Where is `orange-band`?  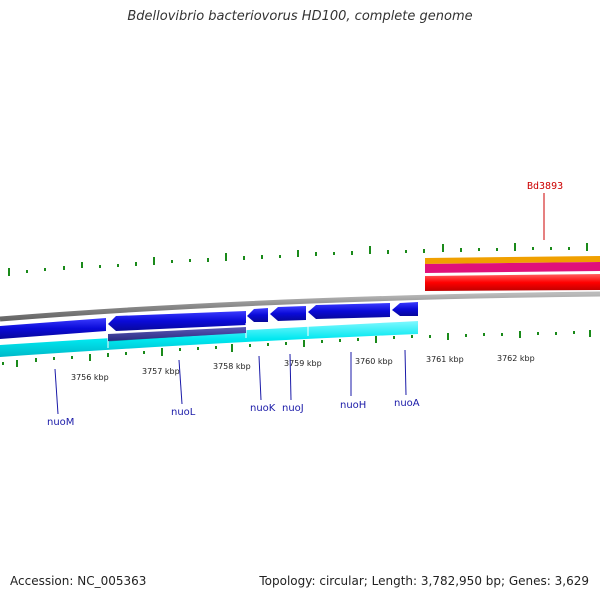 orange-band is located at coordinates (512, 260).